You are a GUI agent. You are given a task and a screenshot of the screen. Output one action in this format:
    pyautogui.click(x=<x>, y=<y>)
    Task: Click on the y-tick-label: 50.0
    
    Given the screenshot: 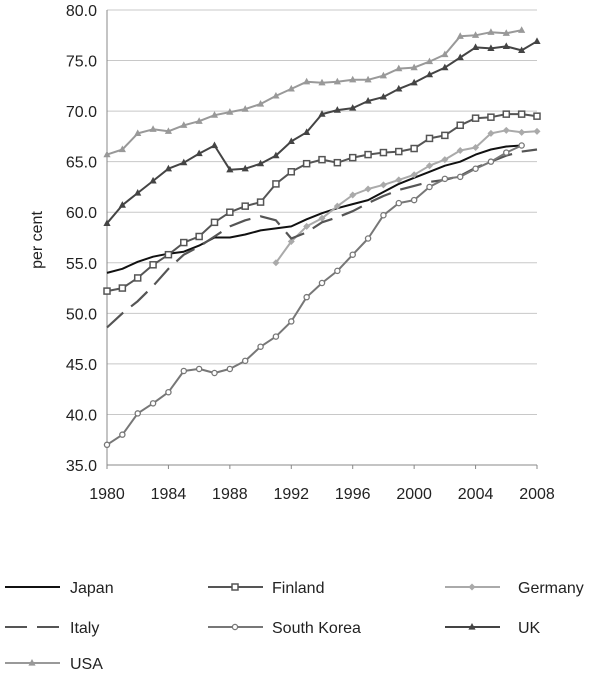 What is the action you would take?
    pyautogui.click(x=81, y=314)
    